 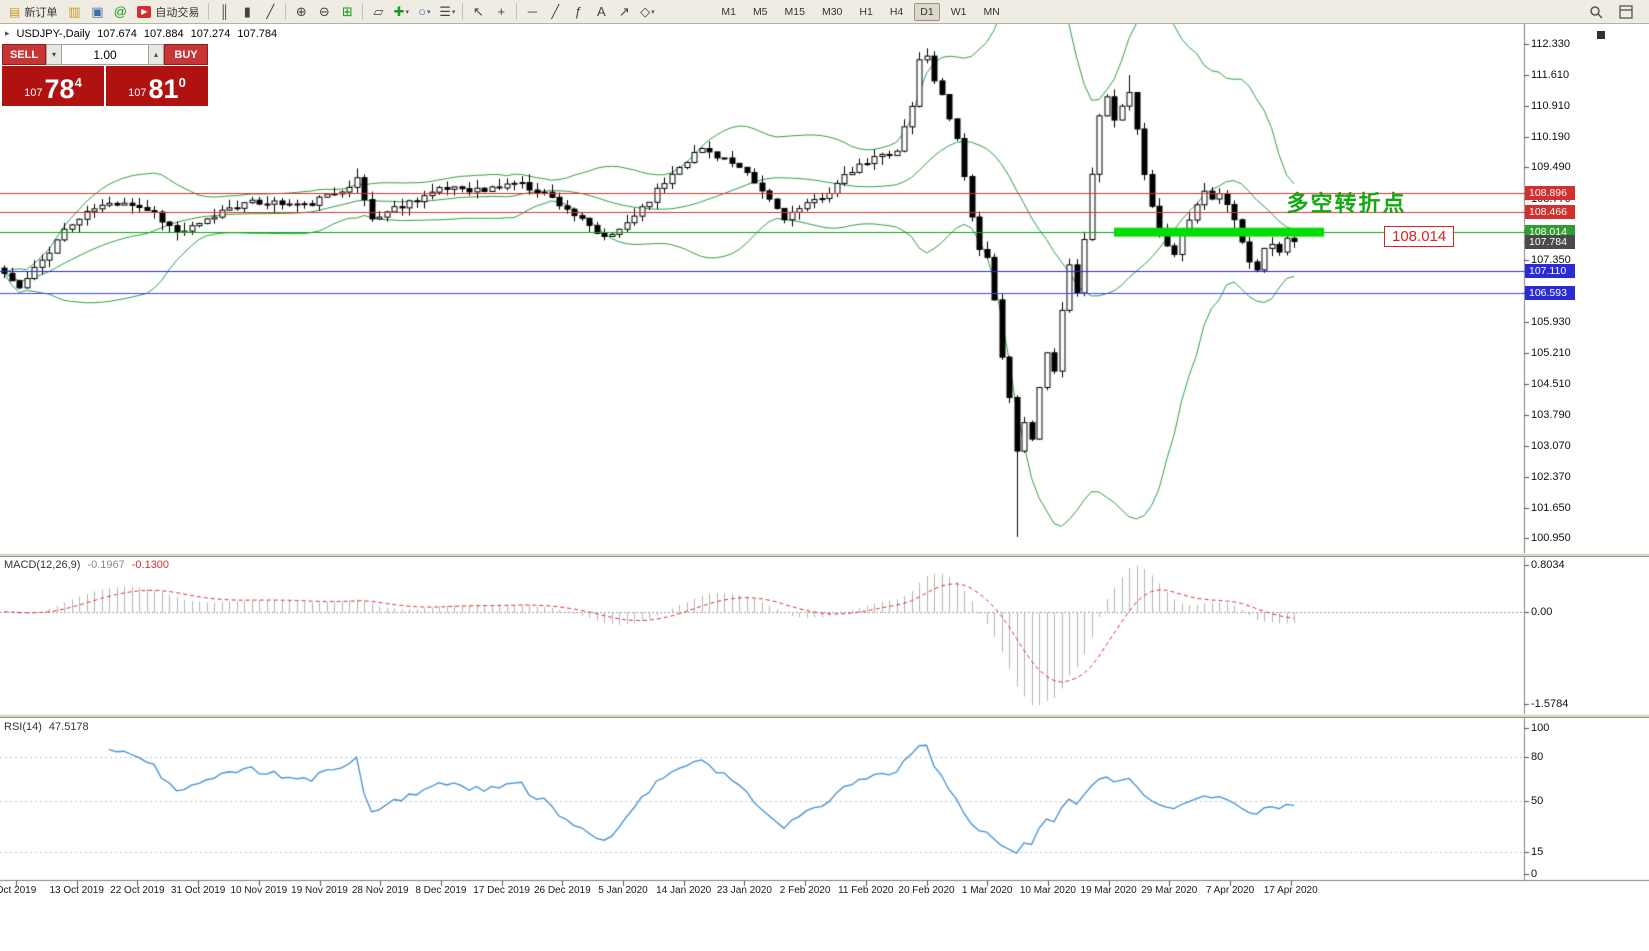 What do you see at coordinates (1550, 105) in the screenshot?
I see `price-scale-tick: 110.910` at bounding box center [1550, 105].